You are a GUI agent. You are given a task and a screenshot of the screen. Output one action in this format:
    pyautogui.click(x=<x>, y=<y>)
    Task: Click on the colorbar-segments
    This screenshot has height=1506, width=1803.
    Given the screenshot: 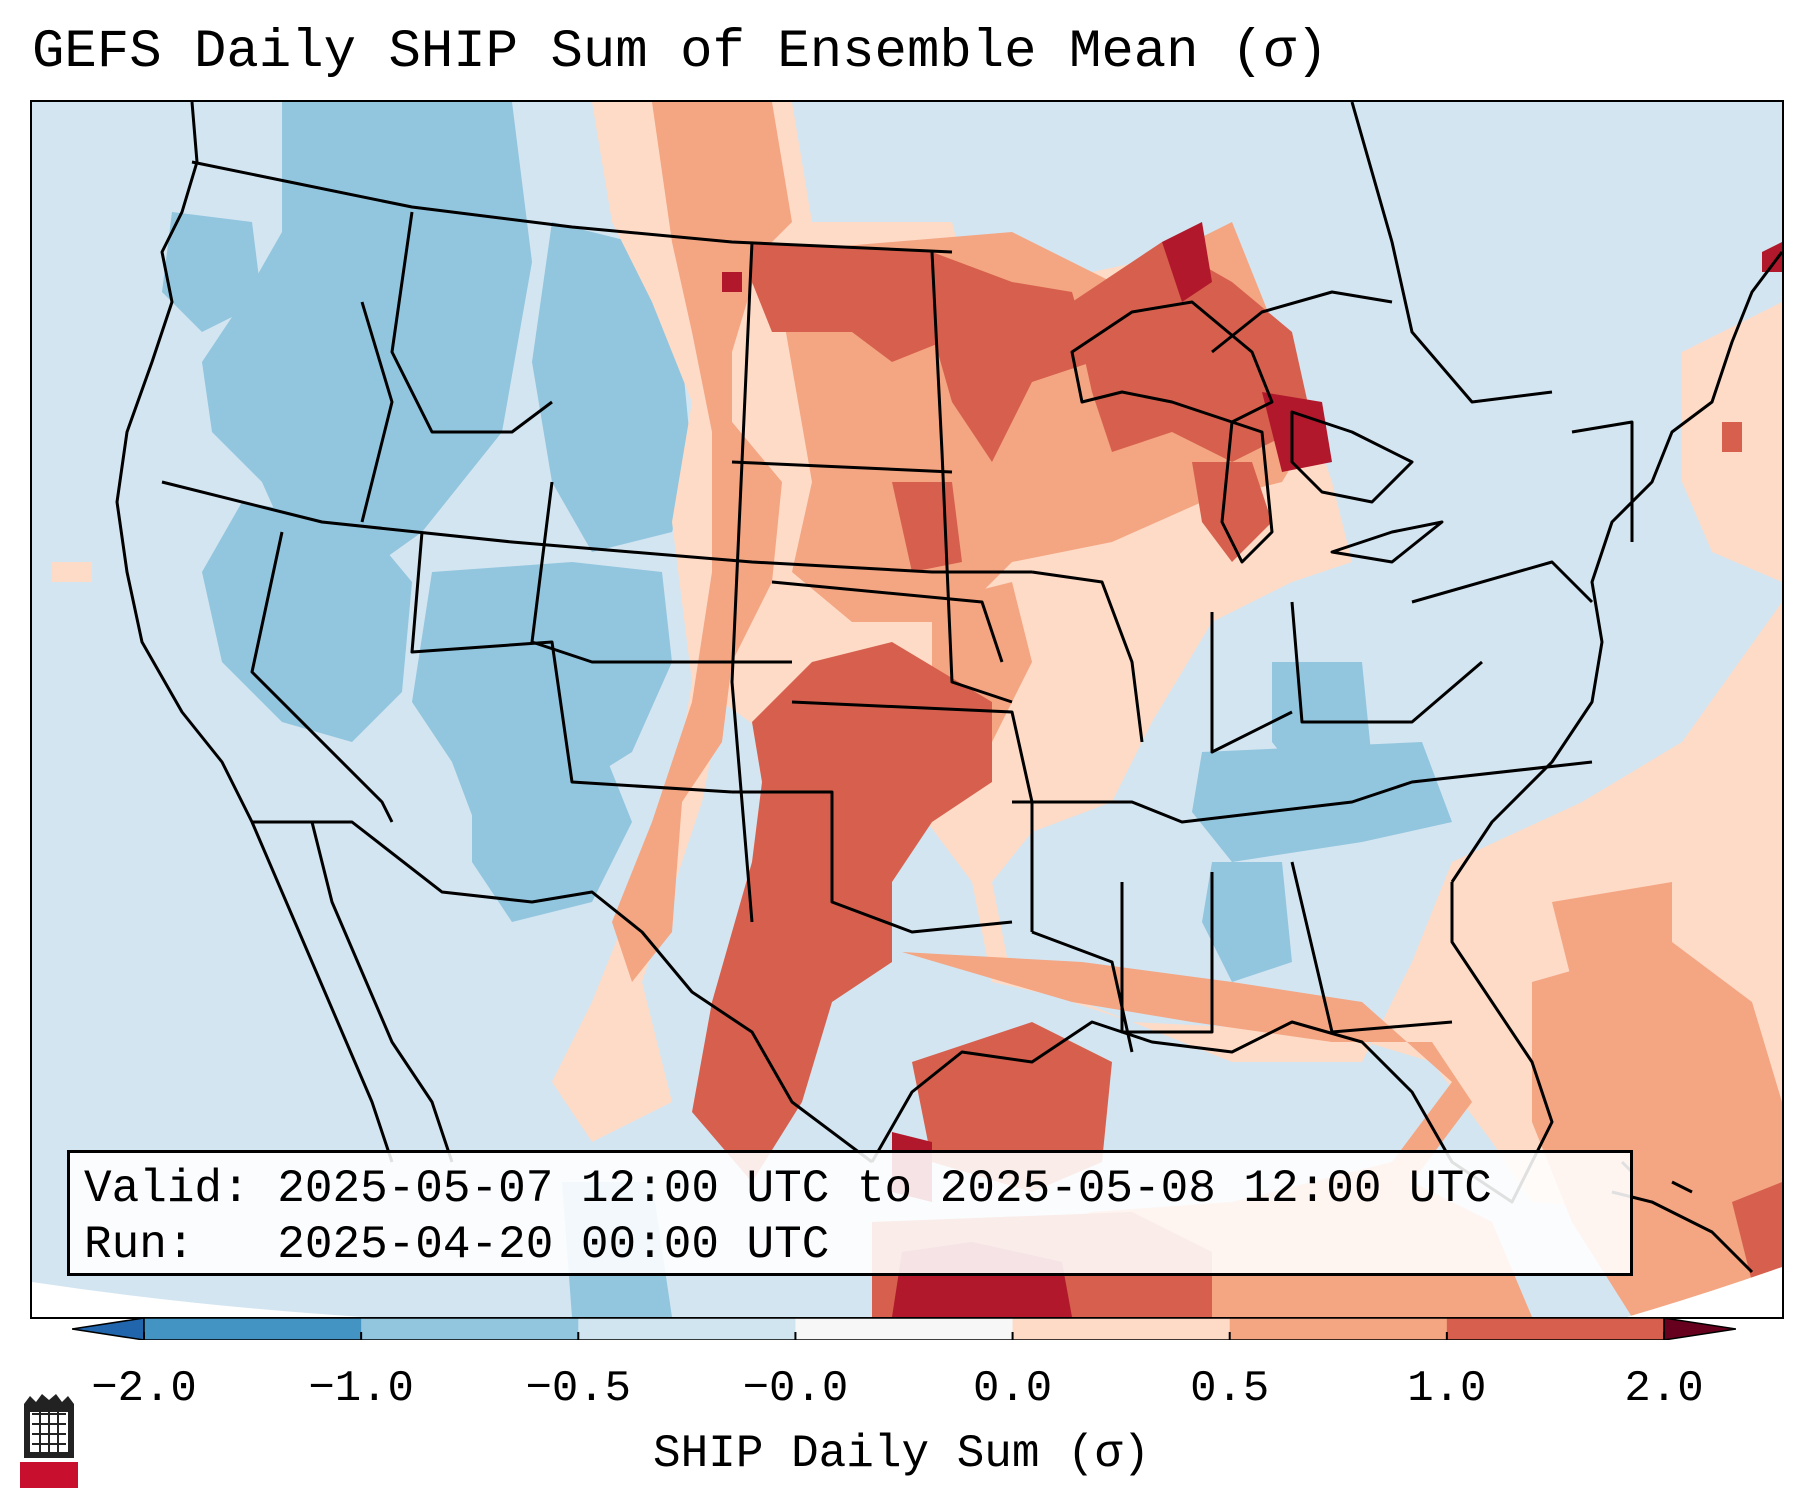 What is the action you would take?
    pyautogui.click(x=904, y=1329)
    